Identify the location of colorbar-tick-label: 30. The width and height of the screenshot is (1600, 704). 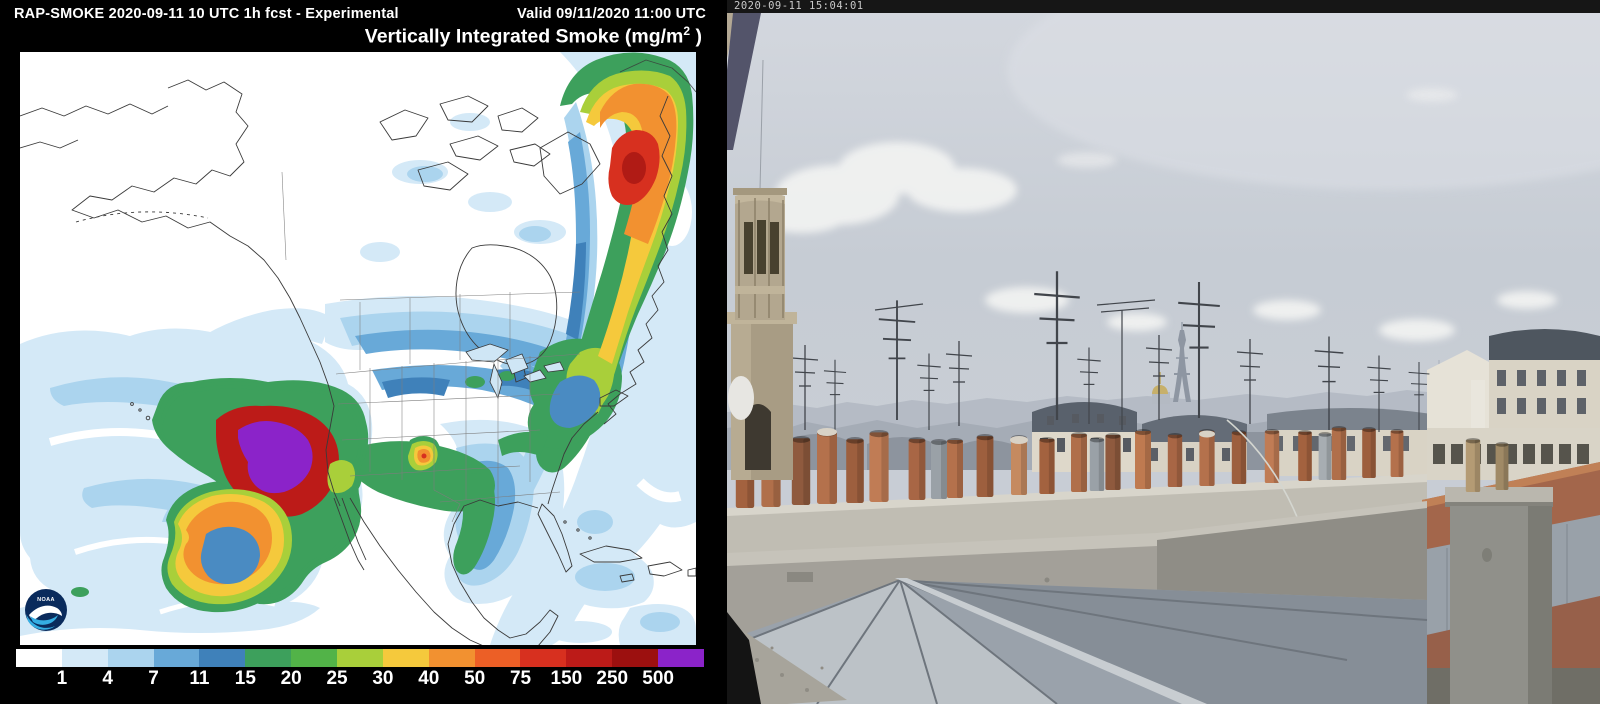
(383, 678).